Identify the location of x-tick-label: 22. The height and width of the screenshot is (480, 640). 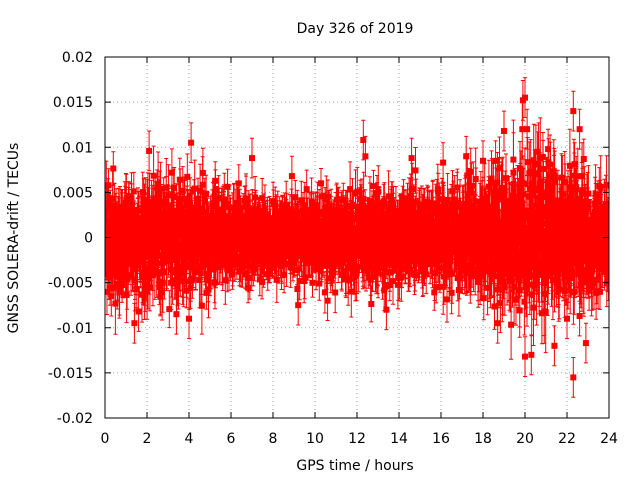
(567, 439).